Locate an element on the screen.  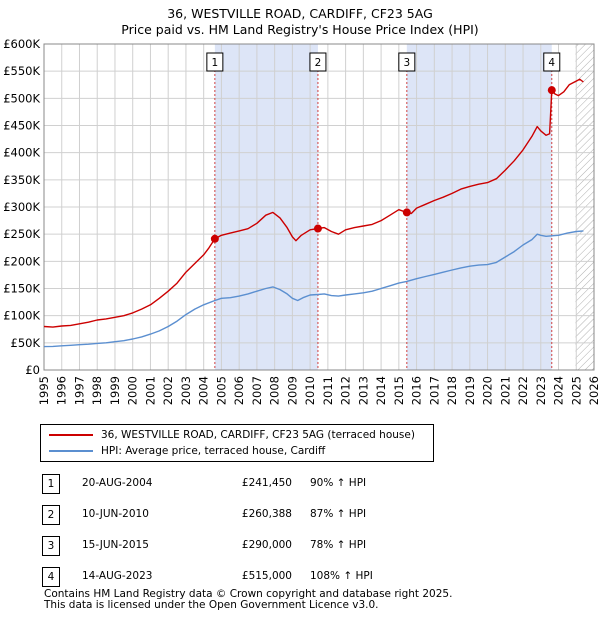
sale-row-3: 3 15-JUN-2015 £290,000 78% ↑ HPI is located at coordinates (252, 546).